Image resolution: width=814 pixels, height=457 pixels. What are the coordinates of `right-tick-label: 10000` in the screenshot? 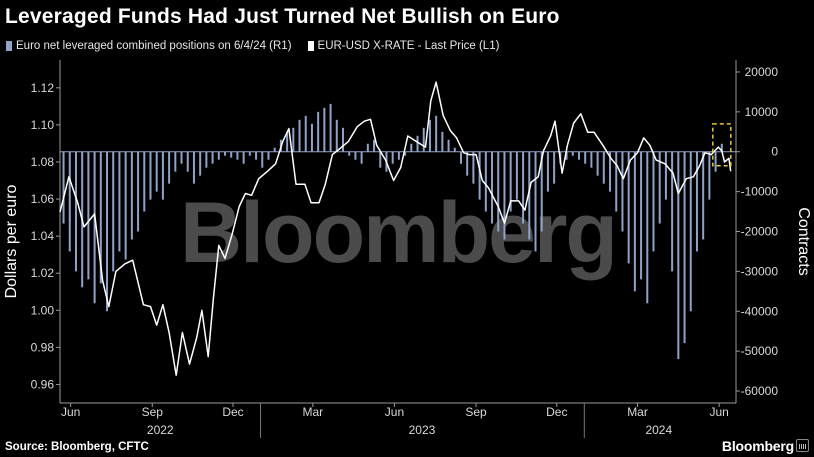 It's located at (762, 112).